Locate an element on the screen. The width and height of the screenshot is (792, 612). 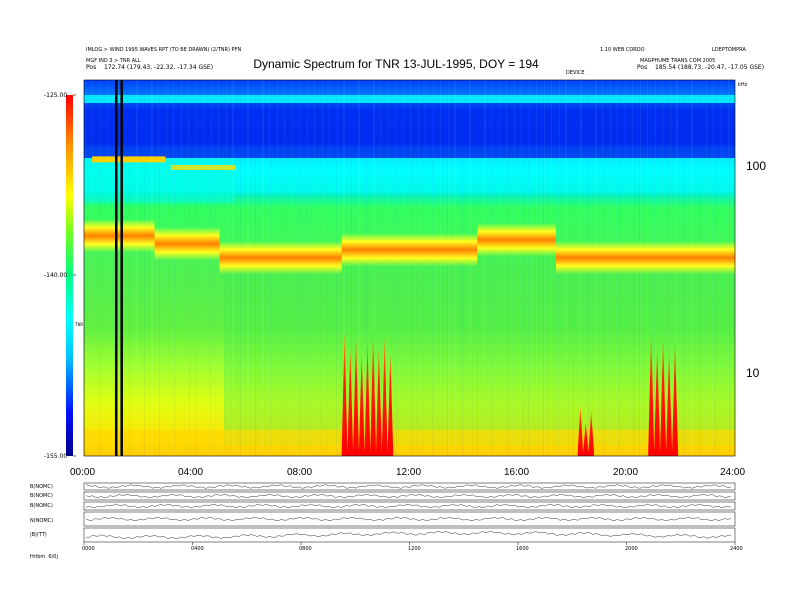
panel-label-3: N(NOMC) is located at coordinates (42, 521).